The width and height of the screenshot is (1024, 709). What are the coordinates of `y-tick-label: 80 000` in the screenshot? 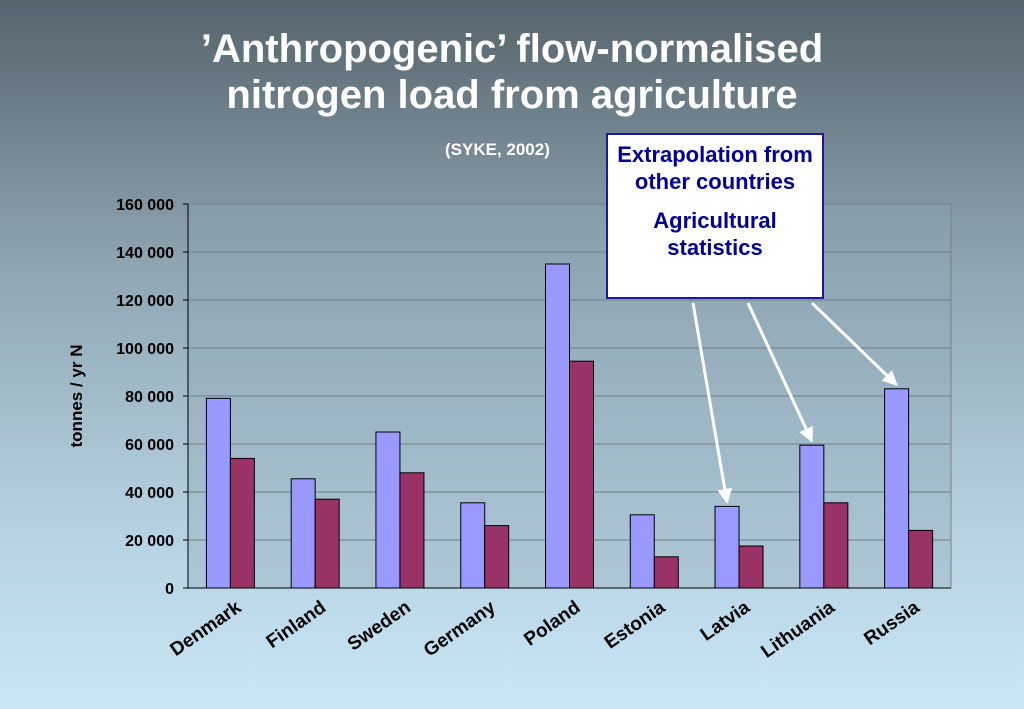 It's located at (149, 397).